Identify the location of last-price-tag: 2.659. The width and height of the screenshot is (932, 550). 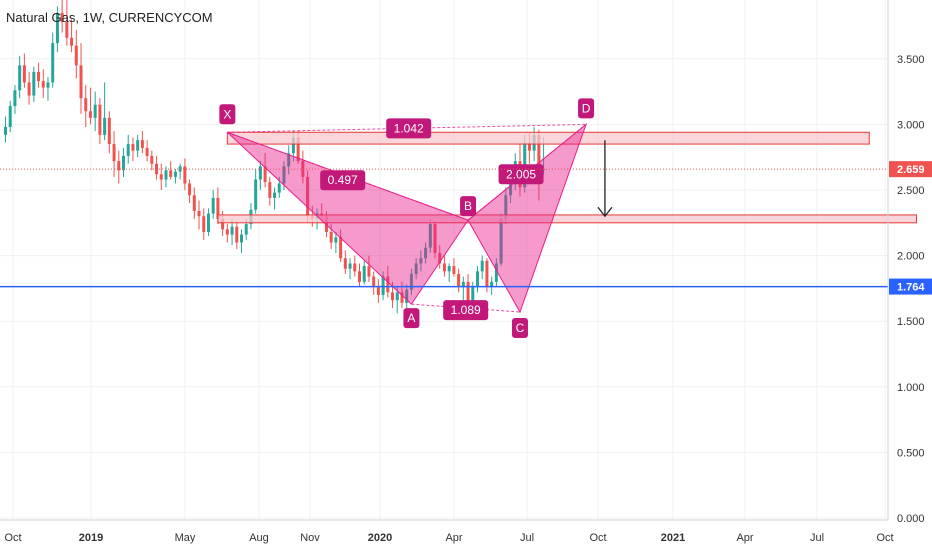
(911, 170).